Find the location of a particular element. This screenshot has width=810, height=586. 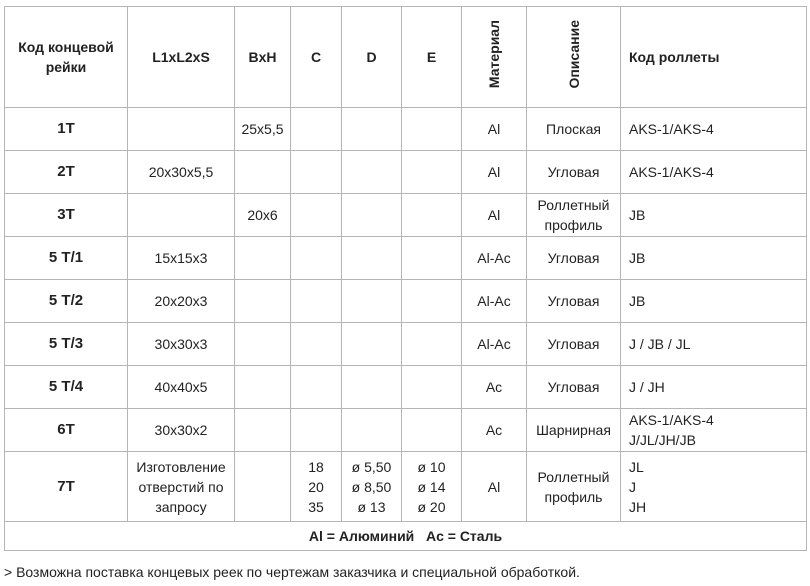

cell-text: 20x30x5,5 is located at coordinates (181, 172).